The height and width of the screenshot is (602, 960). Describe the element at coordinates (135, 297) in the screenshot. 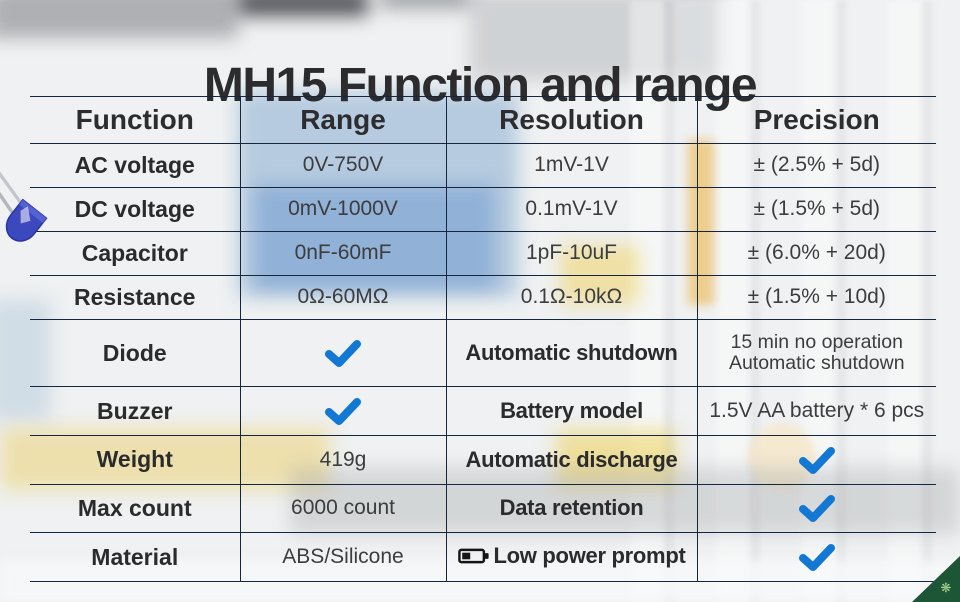

I see `function-cell: Resistance` at that location.